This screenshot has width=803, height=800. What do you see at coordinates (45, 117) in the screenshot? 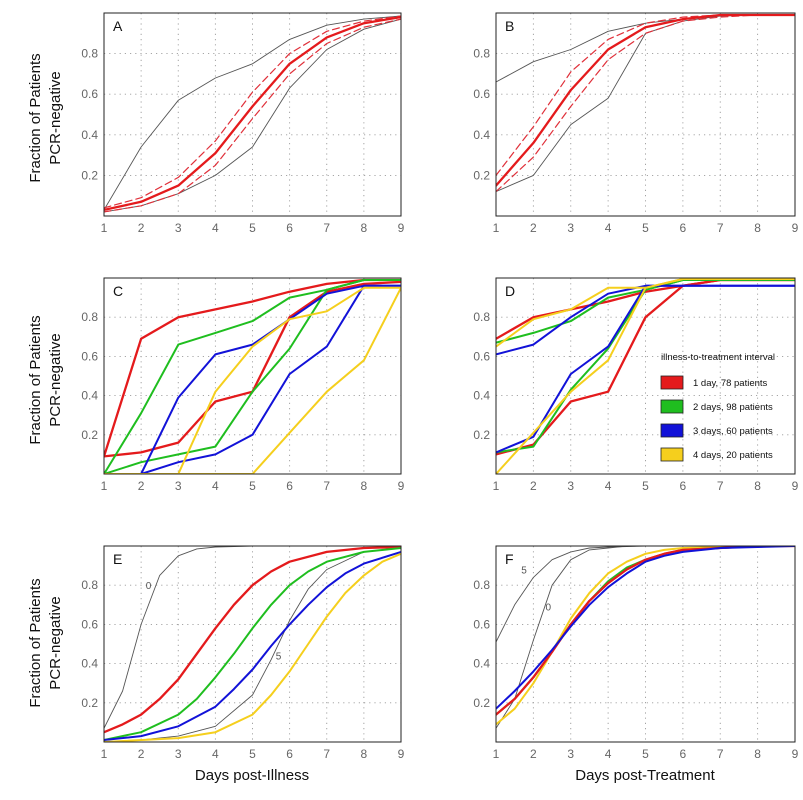
I see `ylabel-row-1: Fraction of Patients PCR-negative` at bounding box center [45, 117].